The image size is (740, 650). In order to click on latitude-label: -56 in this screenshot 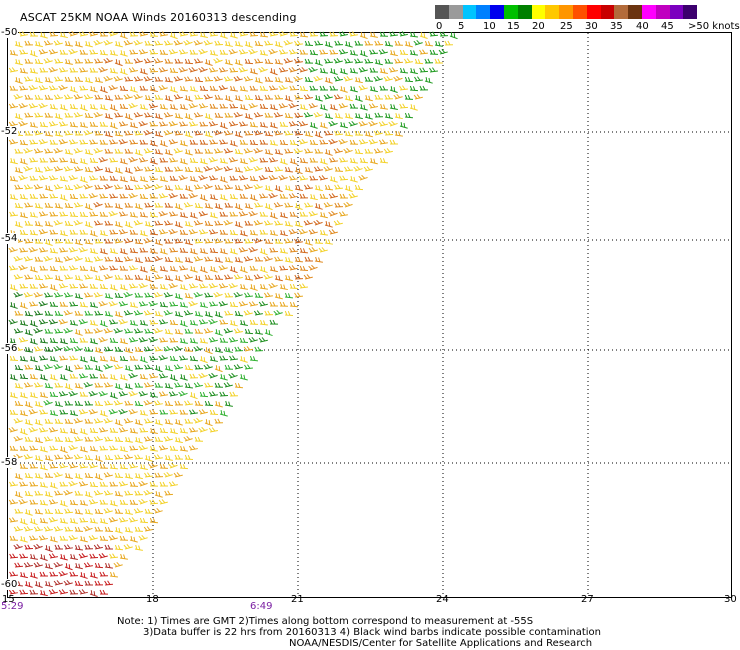, I will do `click(9, 348)`.